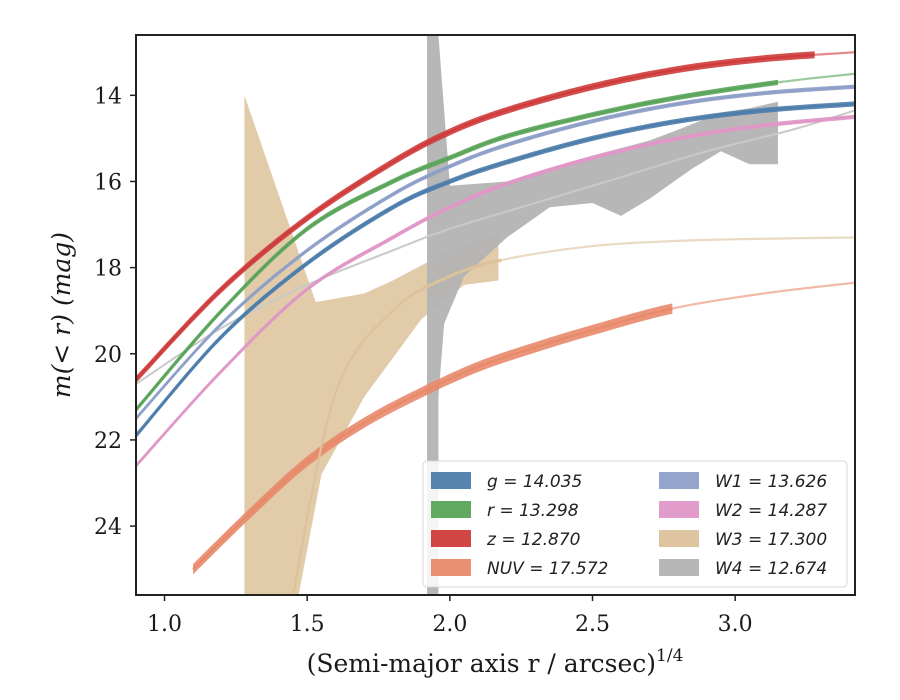  I want to click on y-axis: 14 16 18 20 22 24, so click(115, 312).